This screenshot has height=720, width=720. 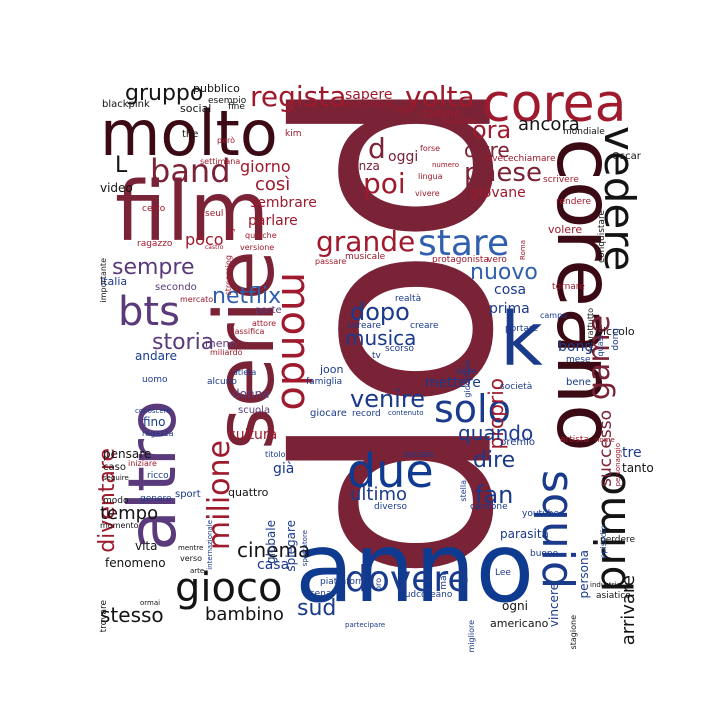 What do you see at coordinates (521, 340) in the screenshot?
I see `word-k: k` at bounding box center [521, 340].